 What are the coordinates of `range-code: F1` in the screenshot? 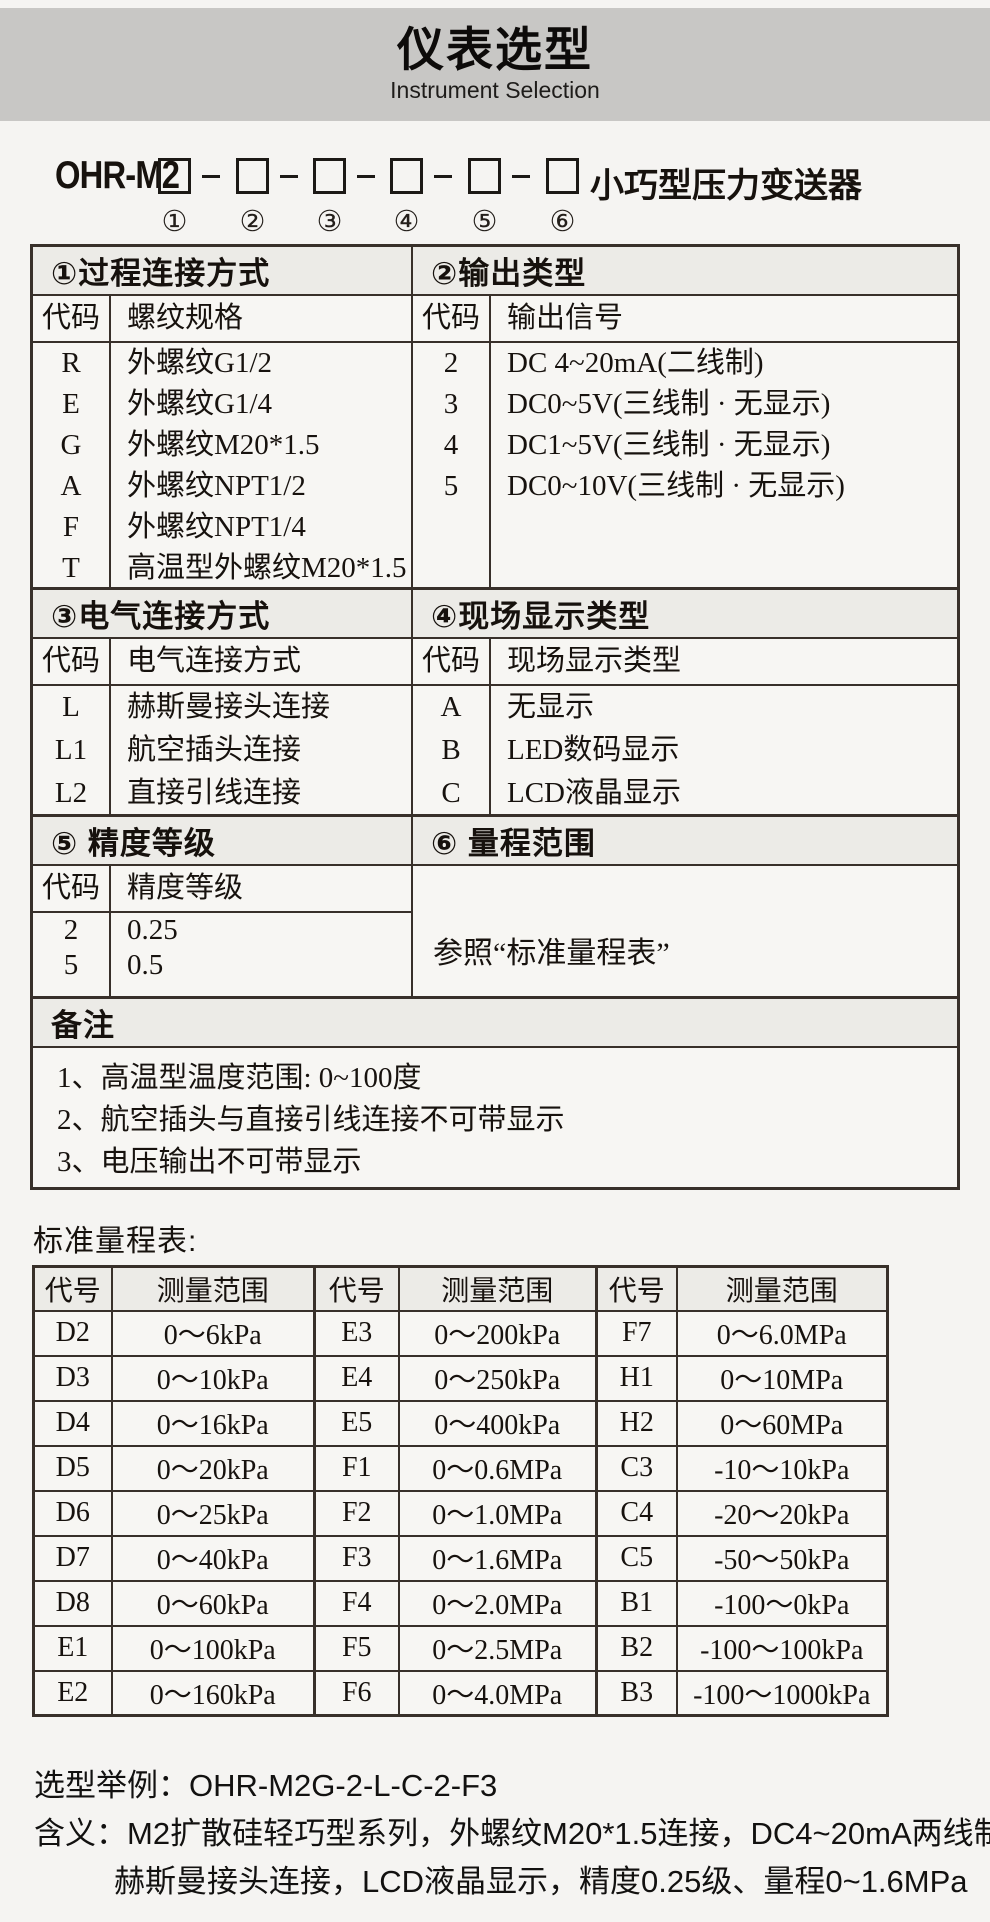 It's located at (356, 1468).